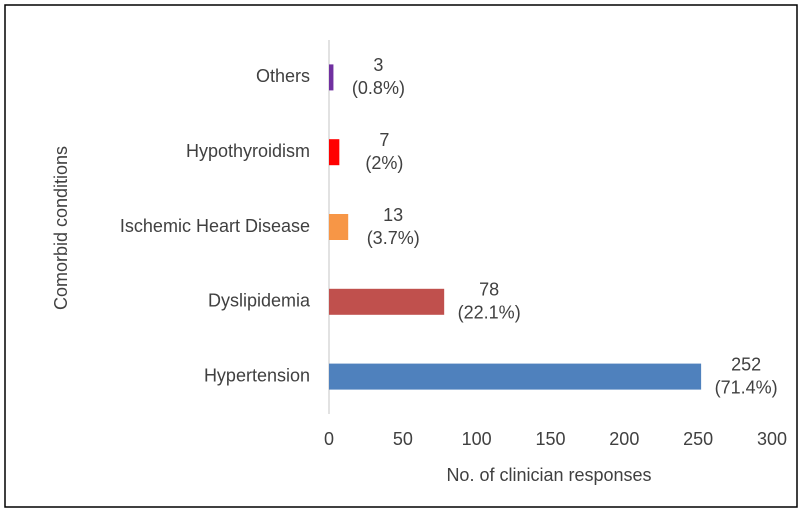 This screenshot has height=515, width=802. What do you see at coordinates (772, 439) in the screenshot?
I see `x-tick-label: 300` at bounding box center [772, 439].